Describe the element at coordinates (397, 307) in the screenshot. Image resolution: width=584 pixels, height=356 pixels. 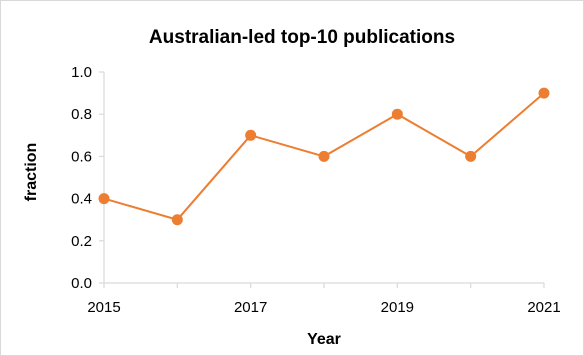
I see `x-tick-label: 2019` at that location.